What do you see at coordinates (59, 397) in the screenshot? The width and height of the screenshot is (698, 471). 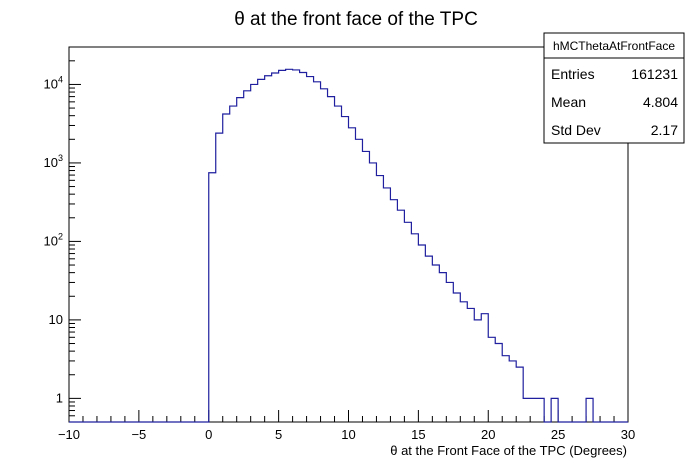 I see `y-tick-label: 1` at bounding box center [59, 397].